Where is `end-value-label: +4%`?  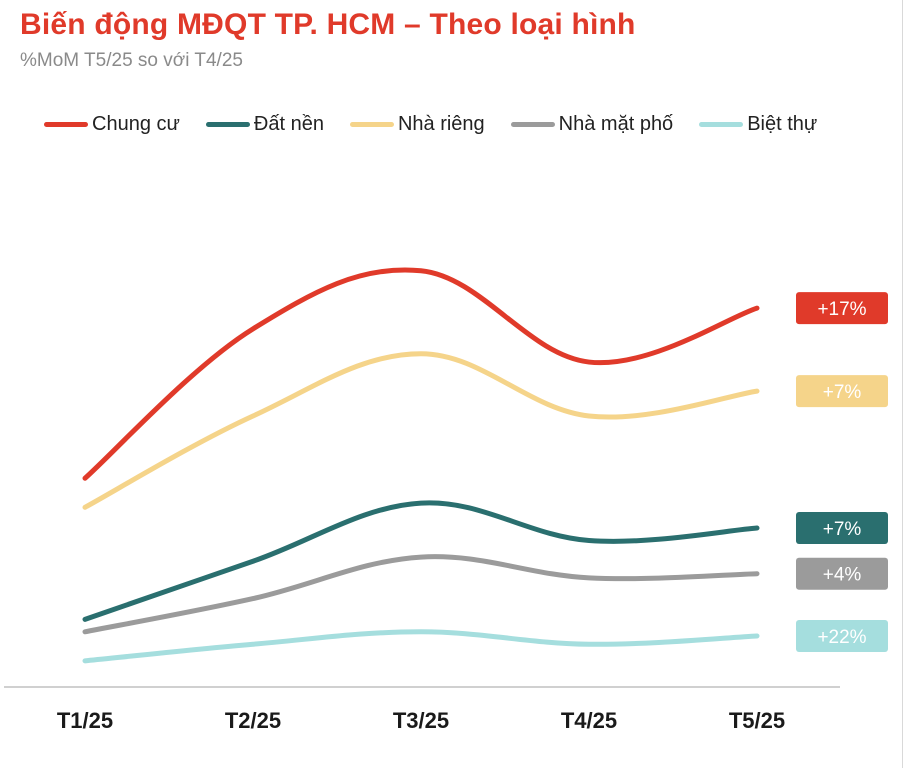 end-value-label: +4% is located at coordinates (842, 575).